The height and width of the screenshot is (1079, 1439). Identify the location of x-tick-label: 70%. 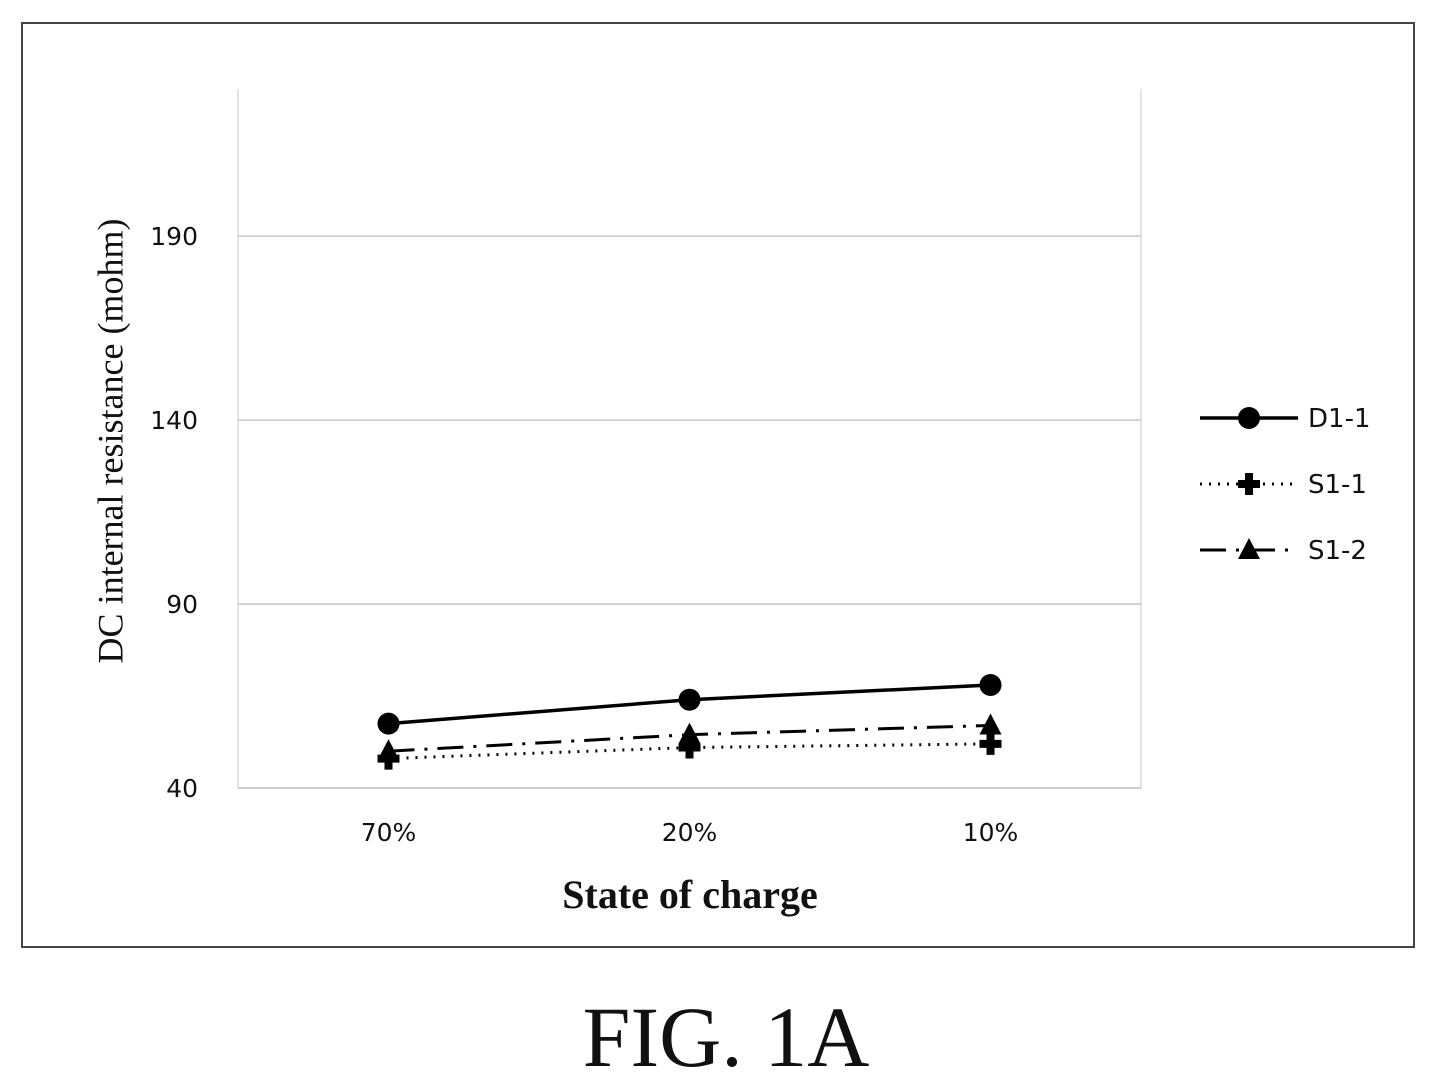
(389, 832).